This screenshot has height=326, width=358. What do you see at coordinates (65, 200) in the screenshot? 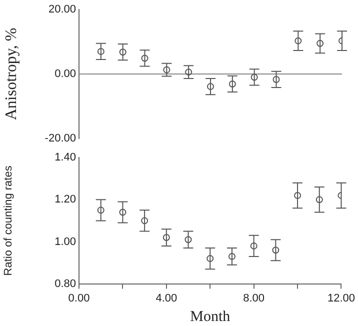
I see `y-tick-label: 1.20` at bounding box center [65, 200].